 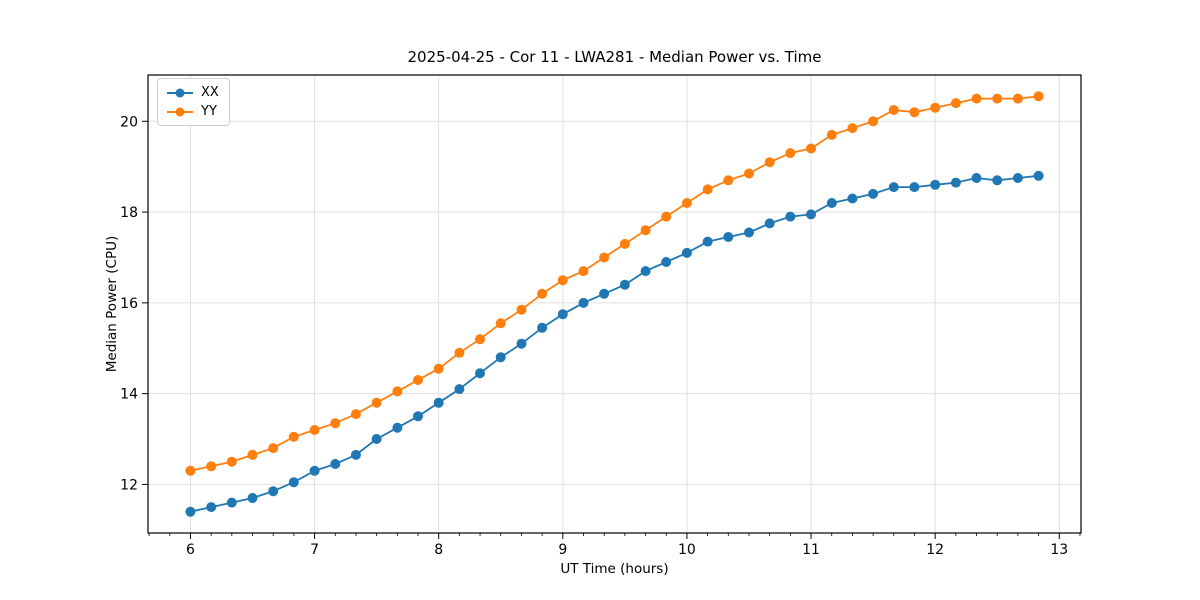 I want to click on y-tick-label: 16, so click(x=129, y=304).